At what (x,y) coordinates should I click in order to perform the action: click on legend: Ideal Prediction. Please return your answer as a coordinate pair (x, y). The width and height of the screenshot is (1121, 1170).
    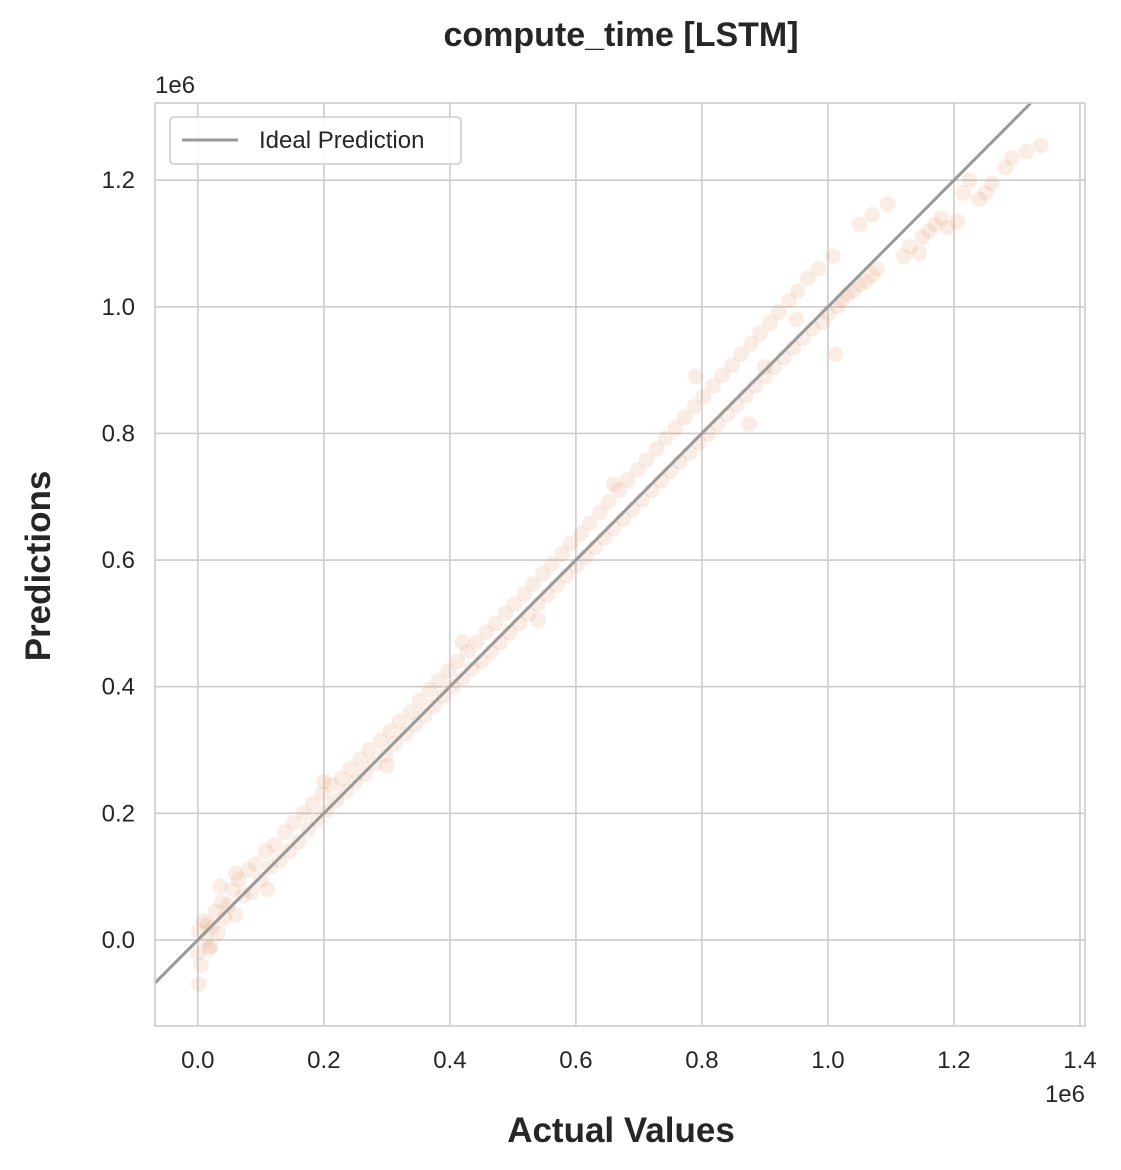
    Looking at the image, I should click on (315, 140).